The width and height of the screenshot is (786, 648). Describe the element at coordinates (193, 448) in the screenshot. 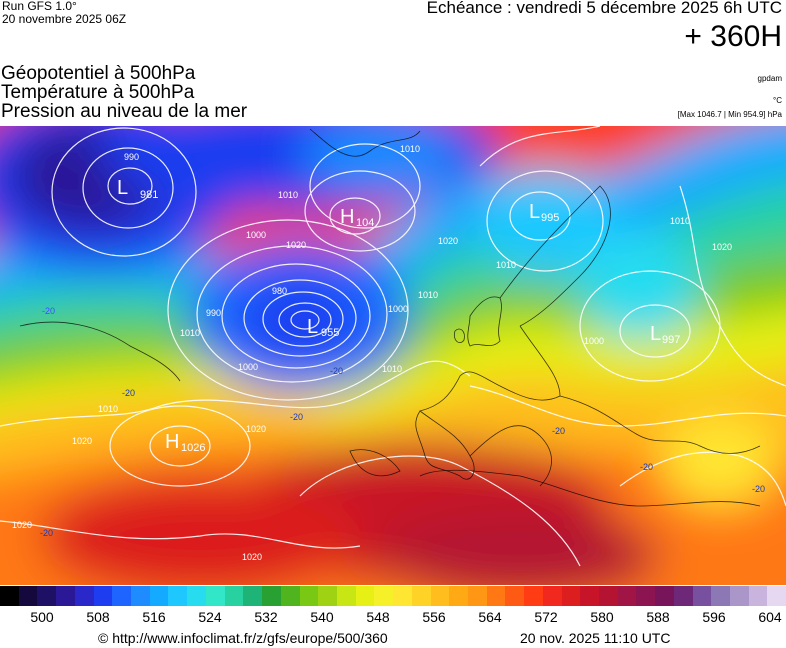

I see `high-center-value: 1026` at that location.